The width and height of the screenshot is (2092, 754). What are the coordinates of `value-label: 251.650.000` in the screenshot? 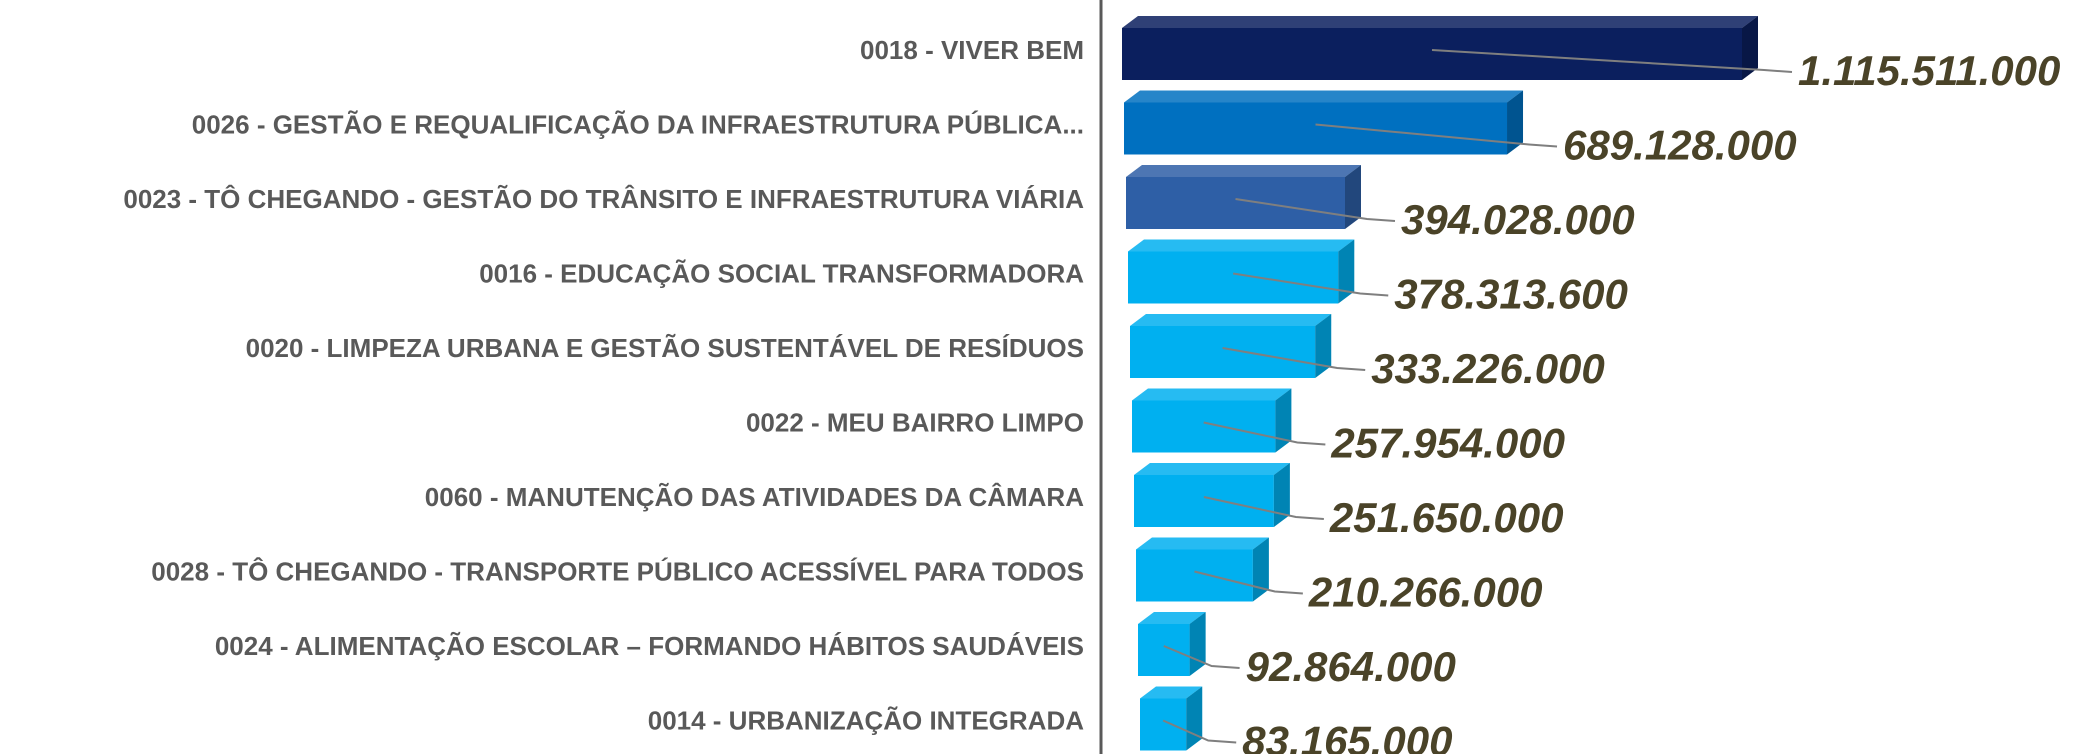 It's located at (1446, 517).